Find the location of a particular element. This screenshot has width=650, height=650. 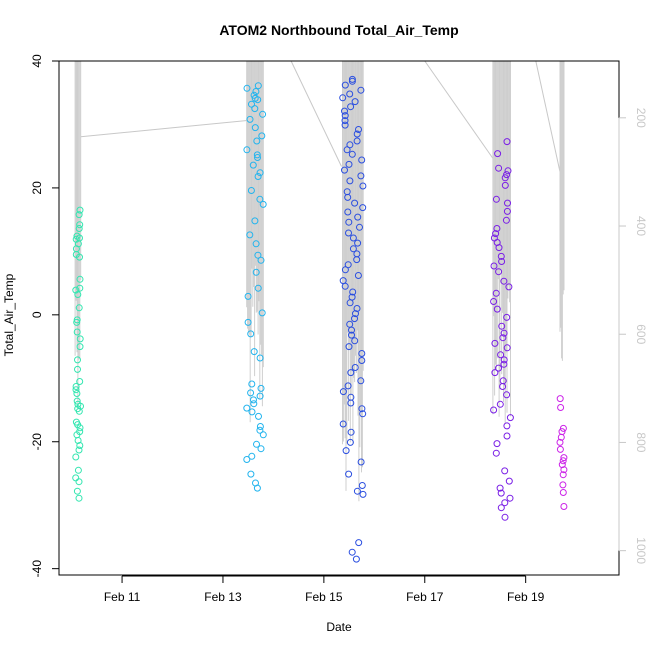

secondary-y-tick-label: 800 is located at coordinates (641, 442).